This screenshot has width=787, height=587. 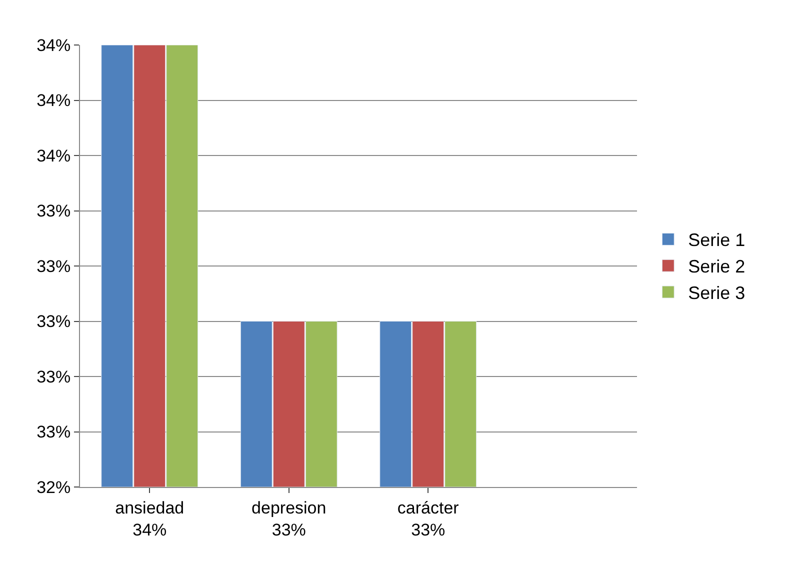 What do you see at coordinates (149, 519) in the screenshot?
I see `x-tick-label: ansiedad 34%` at bounding box center [149, 519].